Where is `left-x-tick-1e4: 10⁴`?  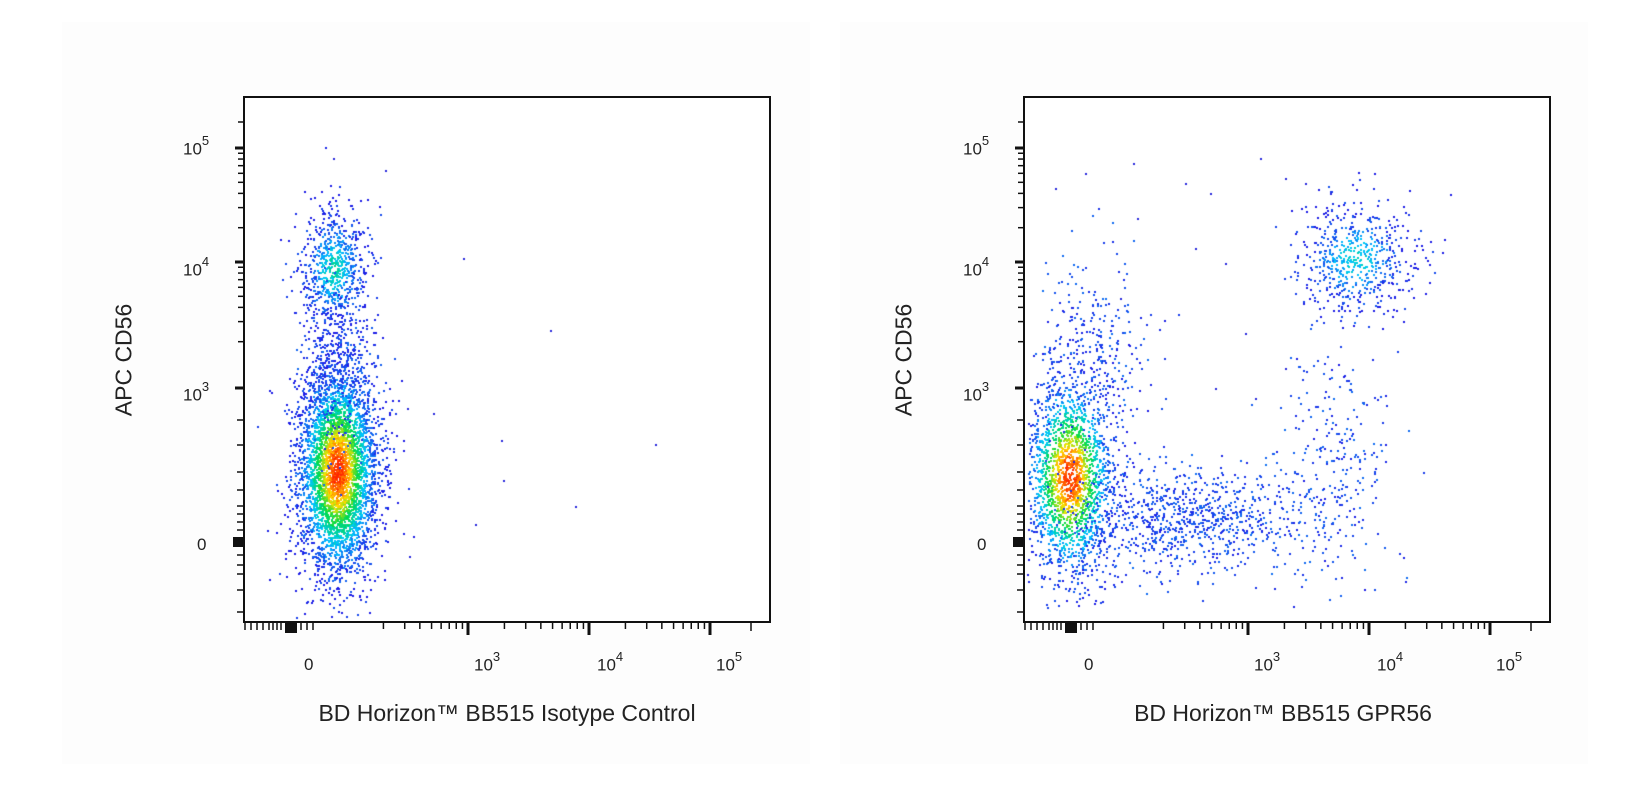
left-x-tick-1e4: 10⁴ is located at coordinates (610, 662).